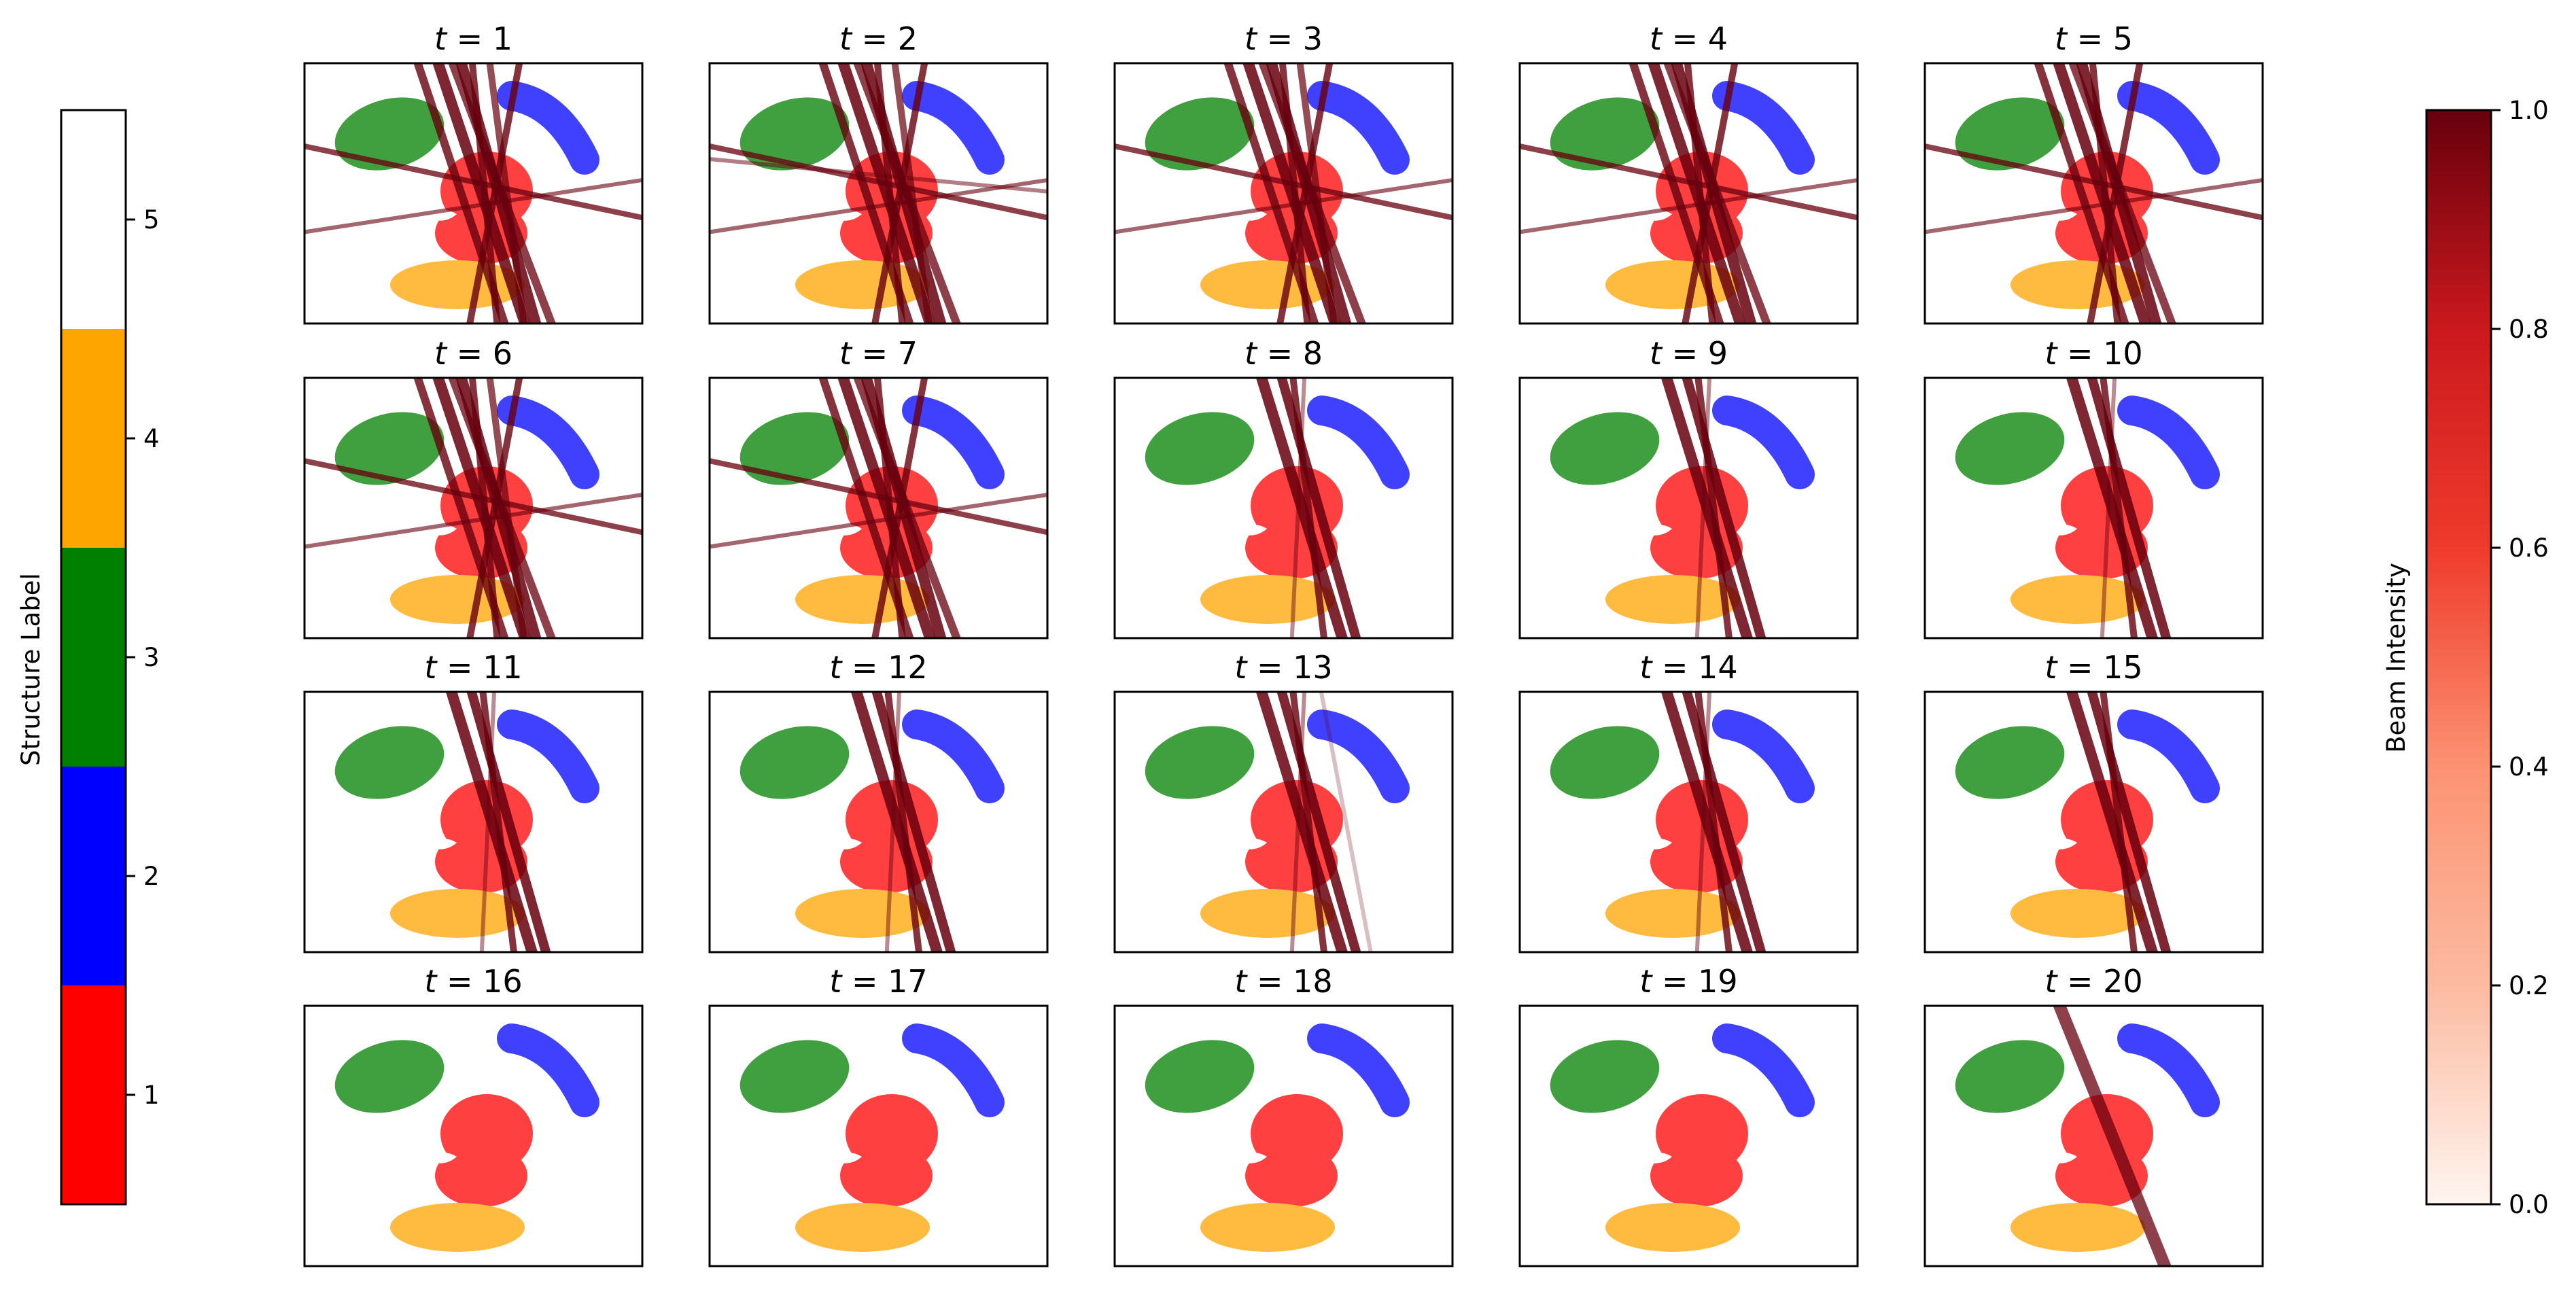  I want to click on intensity-colorbar: 0.0 0.2 0.4 0.6 0.8 1.0, so click(2487, 657).